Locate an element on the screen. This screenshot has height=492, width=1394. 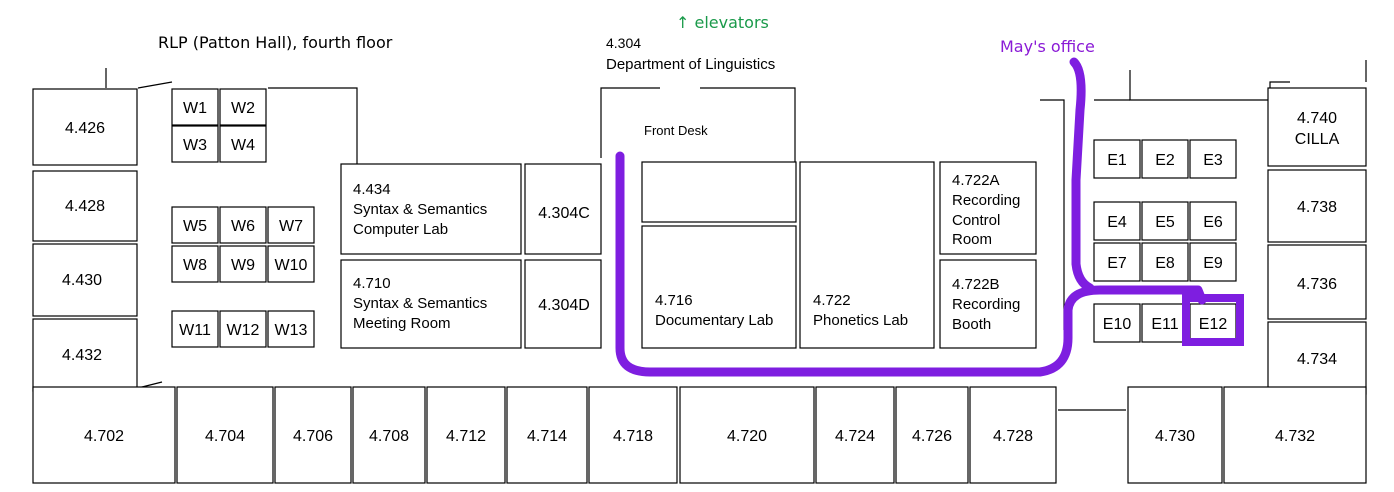
cubicle-e10: E10 is located at coordinates (1117, 323).